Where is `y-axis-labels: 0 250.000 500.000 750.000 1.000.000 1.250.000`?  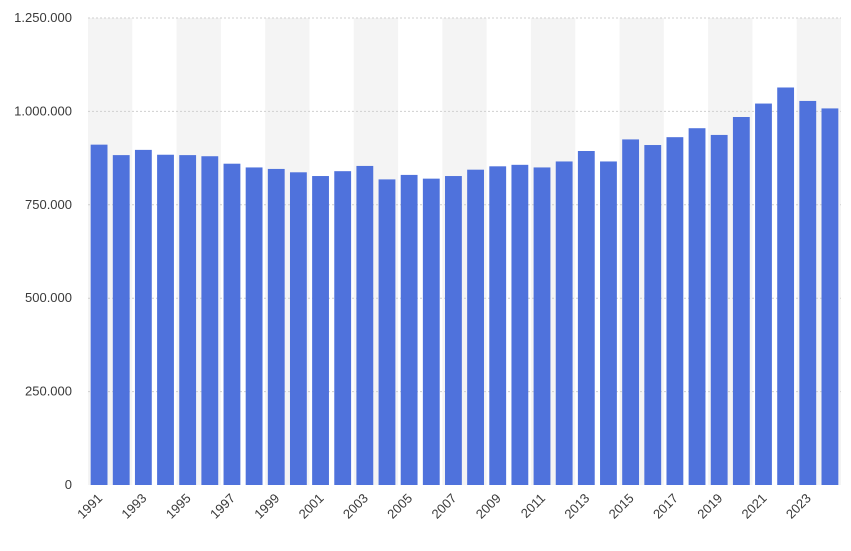 y-axis-labels: 0 250.000 500.000 750.000 1.000.000 1.250.000 is located at coordinates (43, 251).